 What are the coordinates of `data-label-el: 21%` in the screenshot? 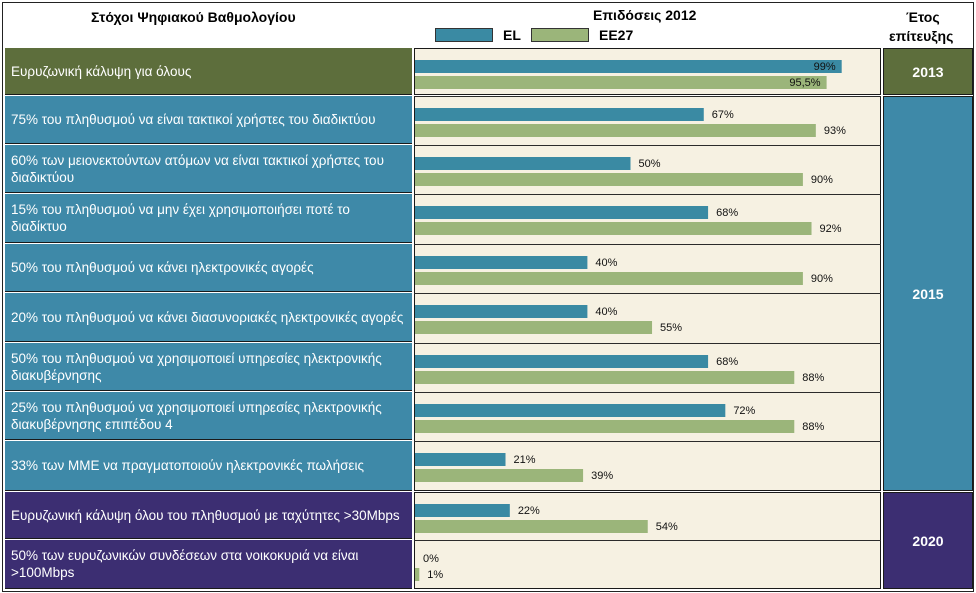 It's located at (525, 460).